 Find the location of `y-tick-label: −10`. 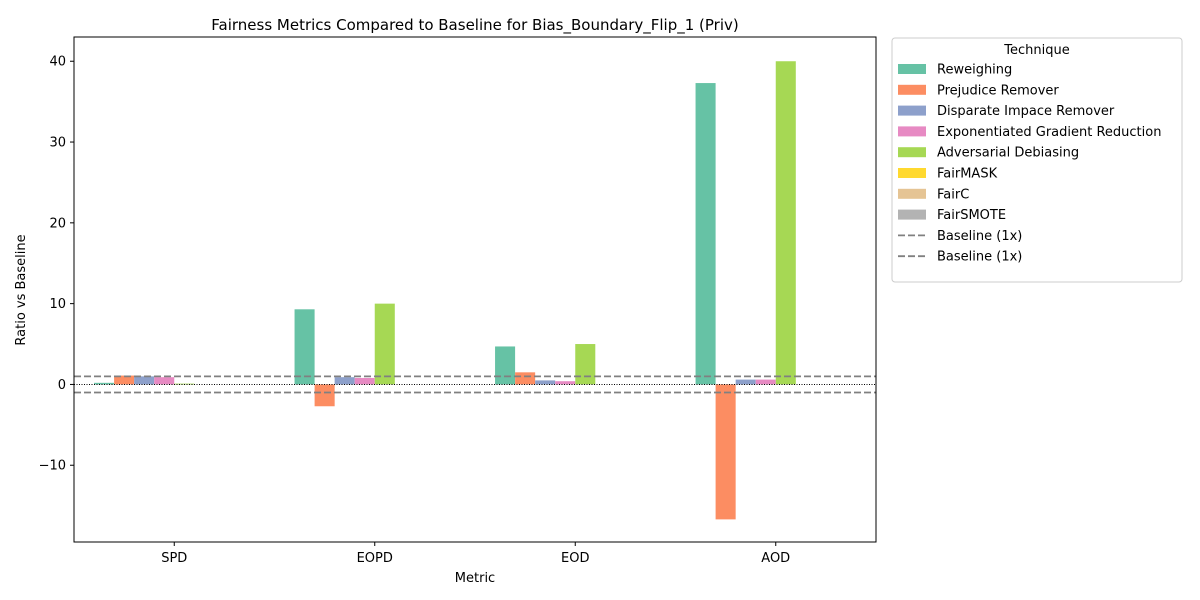

y-tick-label: −10 is located at coordinates (52, 466).